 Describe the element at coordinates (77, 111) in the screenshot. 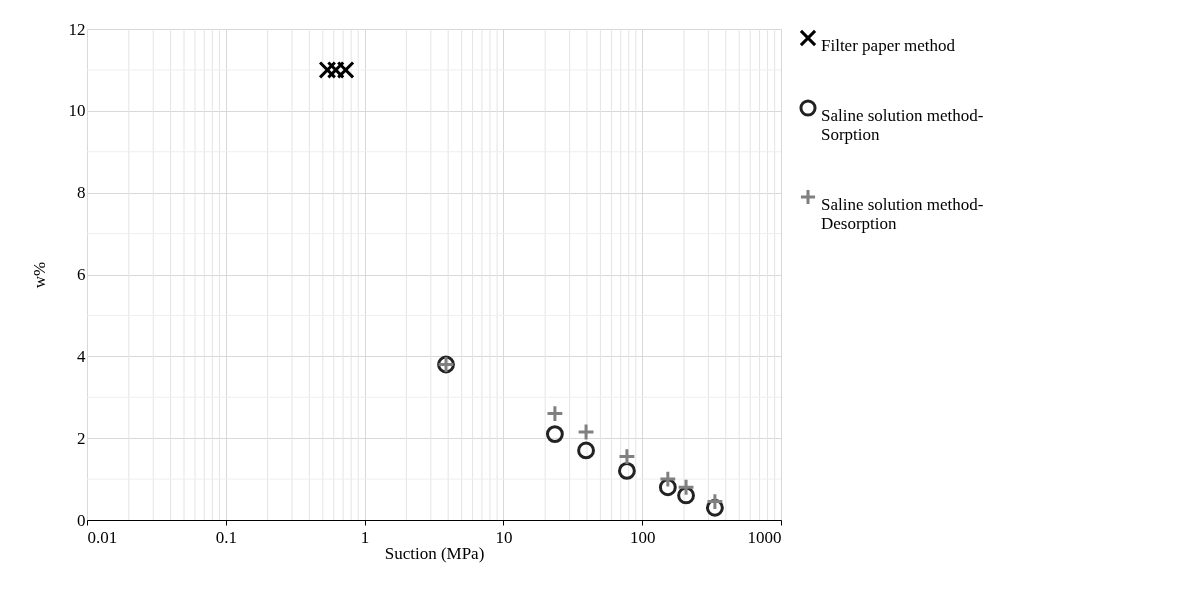

I see `y-tick-label: 10` at that location.